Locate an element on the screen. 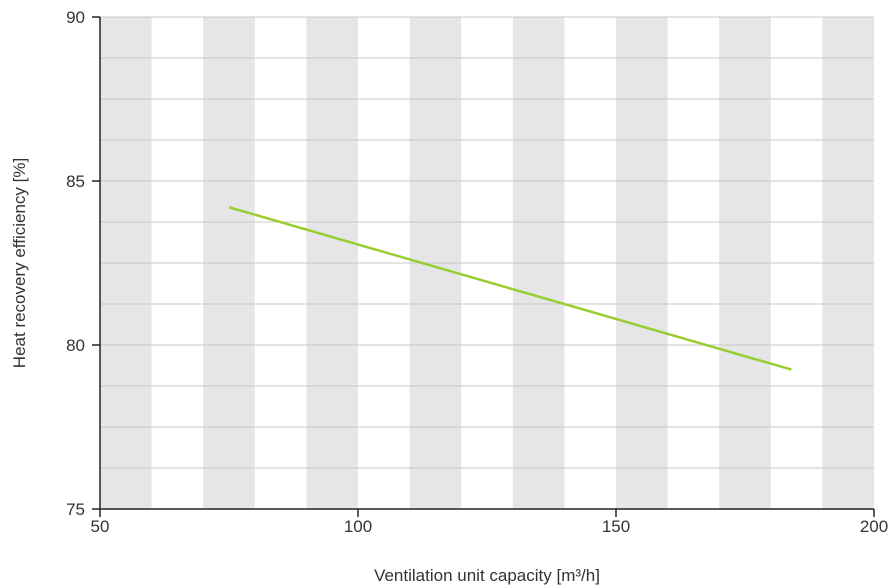 The width and height of the screenshot is (890, 587). y-axis-title: Heat recovery efficiency [%] is located at coordinates (19, 263).